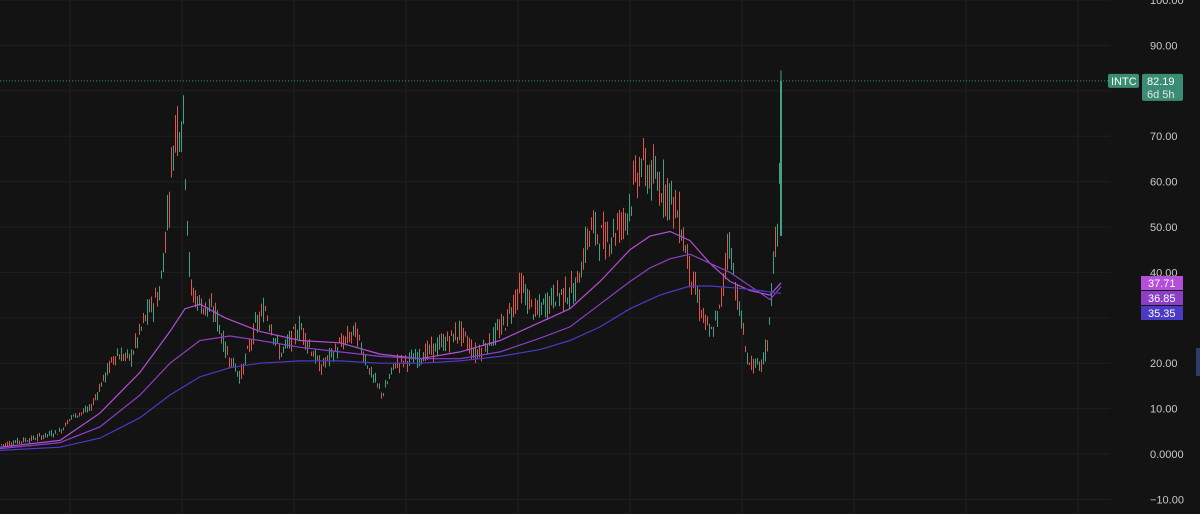 The image size is (1200, 514). I want to click on y-axis-tick-label: −10.00, so click(1167, 500).